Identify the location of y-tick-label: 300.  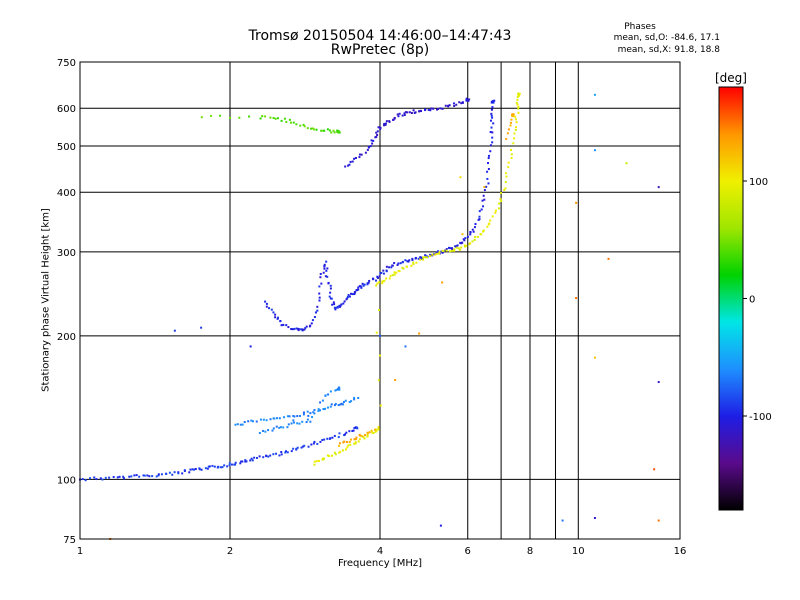
(66, 253).